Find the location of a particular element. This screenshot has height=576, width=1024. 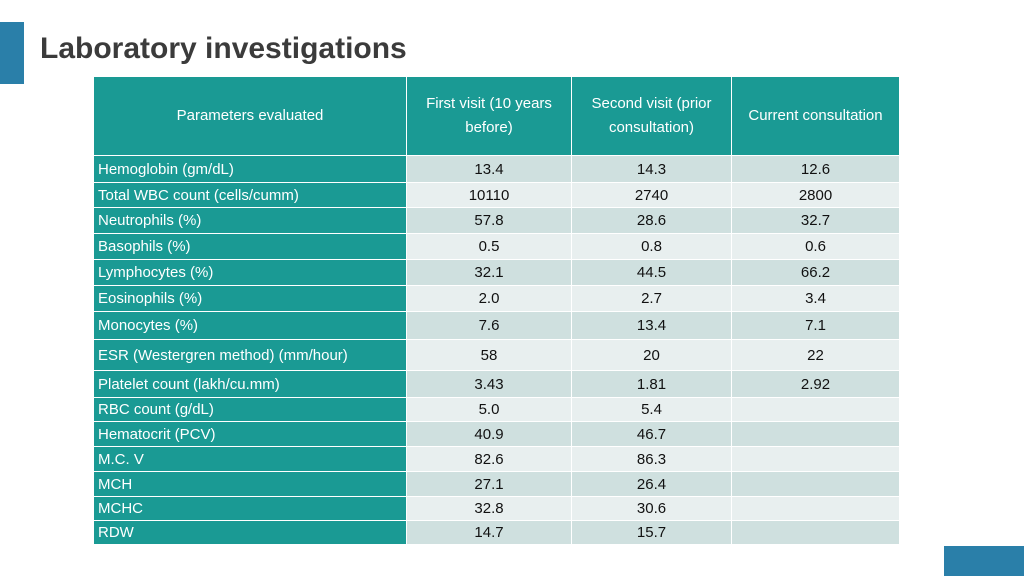

row-label: ESR (Westergren method) (mm/hour) is located at coordinates (250, 355).